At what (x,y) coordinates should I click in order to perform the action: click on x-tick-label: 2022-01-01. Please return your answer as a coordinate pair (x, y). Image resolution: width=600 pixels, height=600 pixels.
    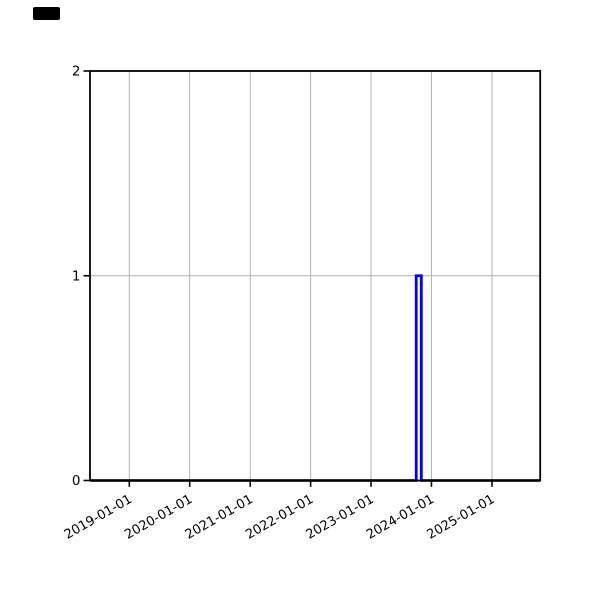
    Looking at the image, I should click on (279, 517).